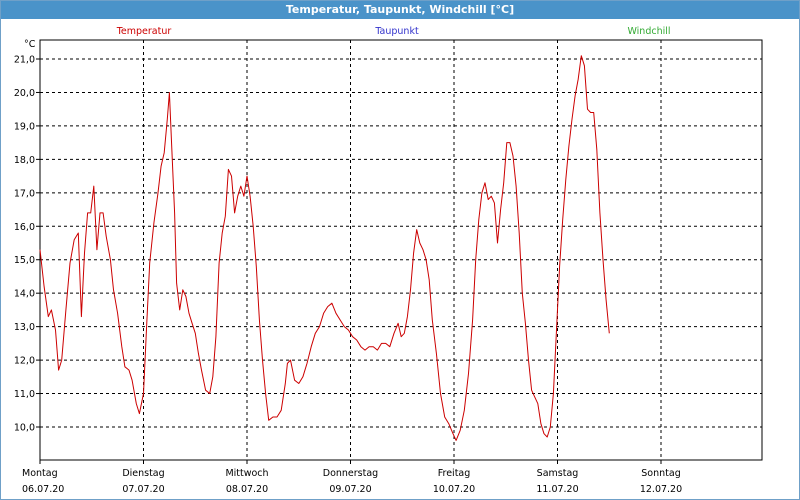 This screenshot has width=800, height=500. I want to click on y-tick-label: 21,0, so click(24, 60).